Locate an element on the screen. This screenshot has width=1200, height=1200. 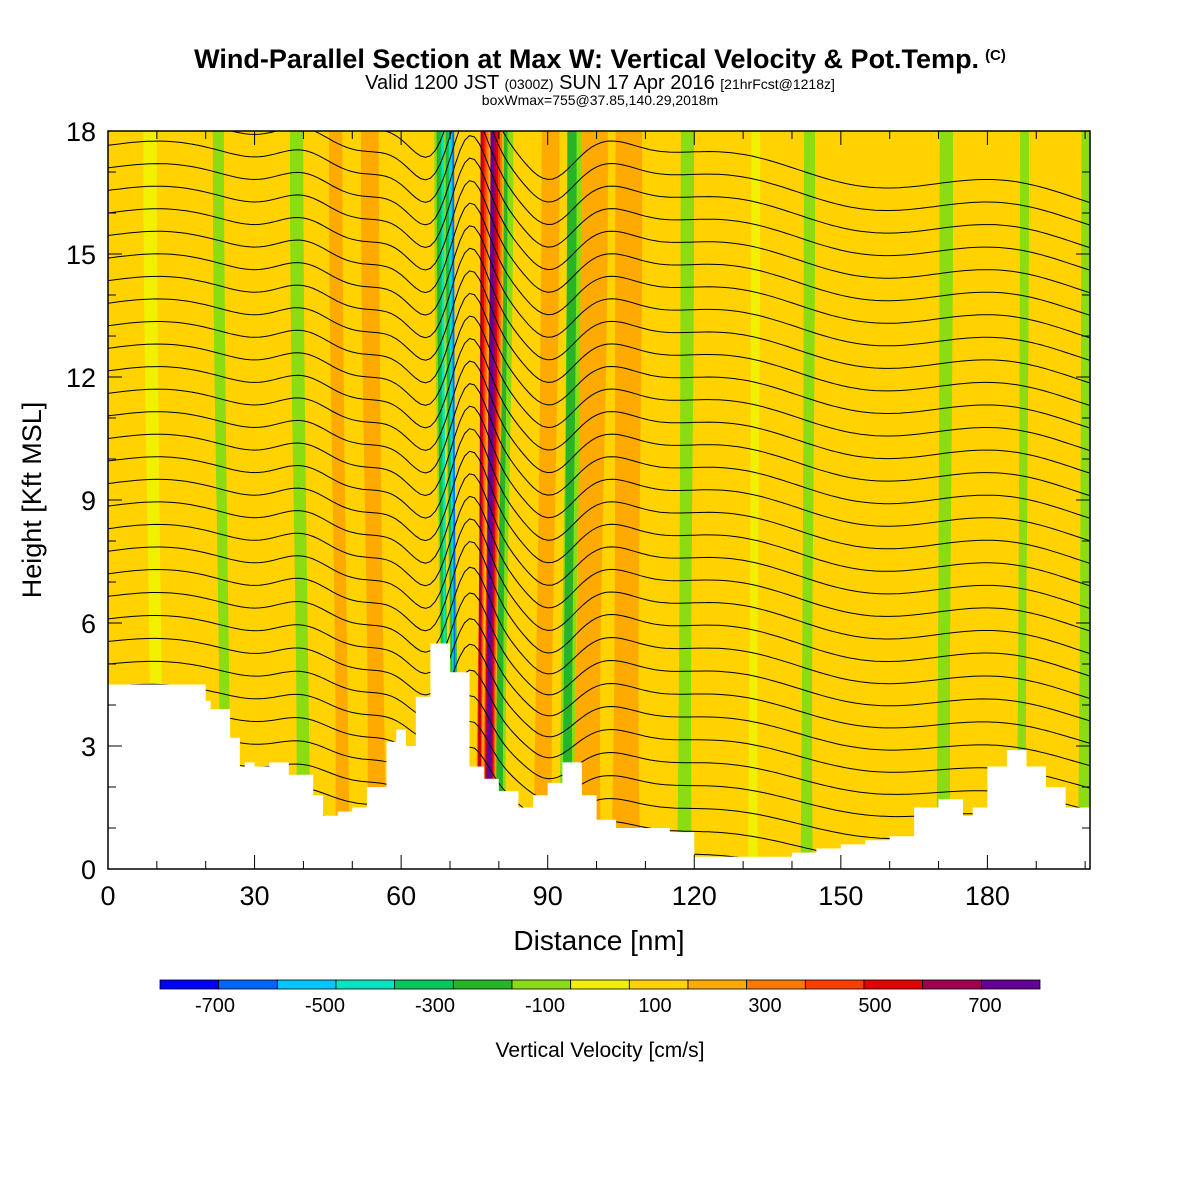
x-tick-label: 30 is located at coordinates (255, 896).